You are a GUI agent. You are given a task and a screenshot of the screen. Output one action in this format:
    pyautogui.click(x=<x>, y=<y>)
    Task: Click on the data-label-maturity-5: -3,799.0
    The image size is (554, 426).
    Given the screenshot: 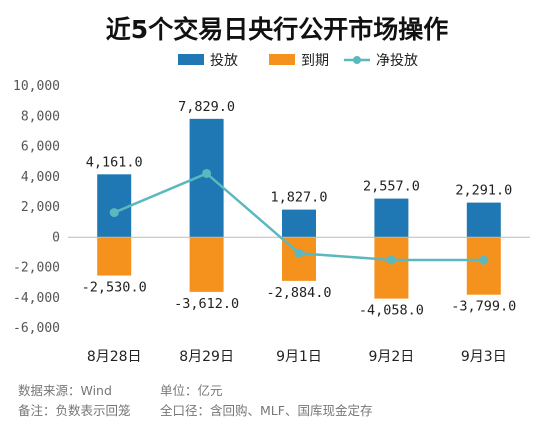 What is the action you would take?
    pyautogui.click(x=483, y=307)
    